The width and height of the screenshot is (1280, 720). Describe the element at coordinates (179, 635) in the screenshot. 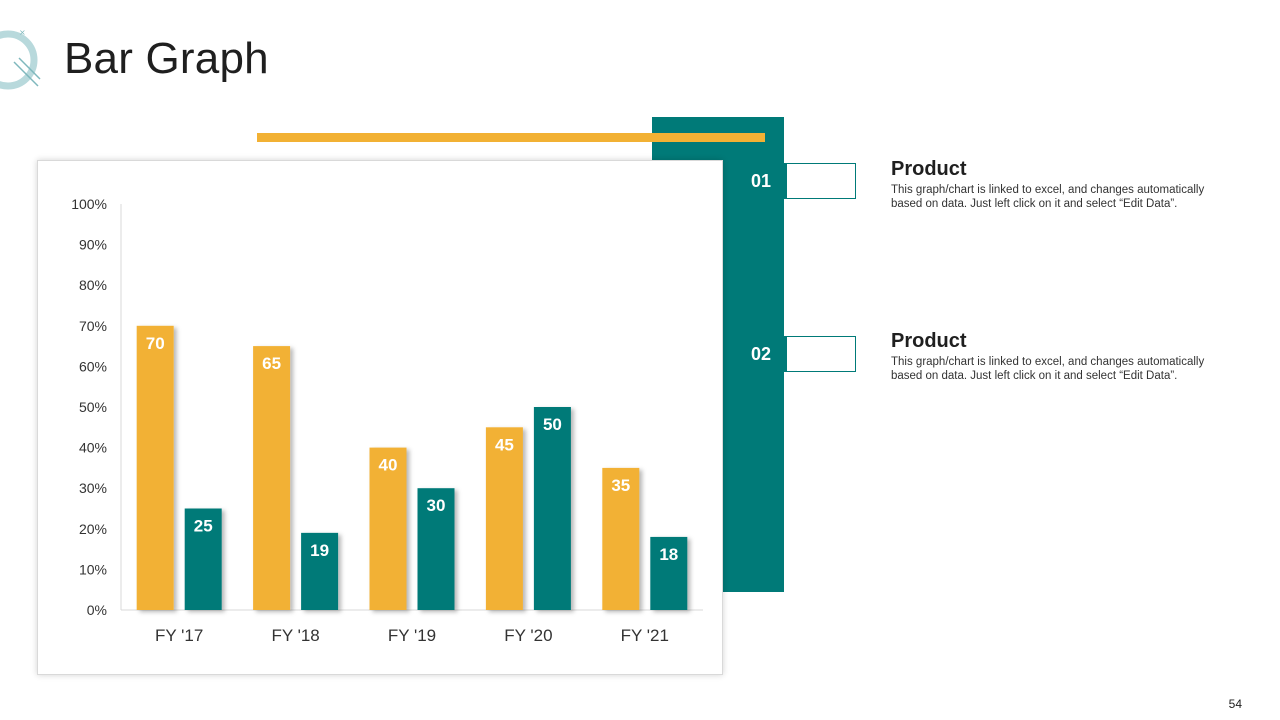

I see `x-category-label: FY '17` at that location.